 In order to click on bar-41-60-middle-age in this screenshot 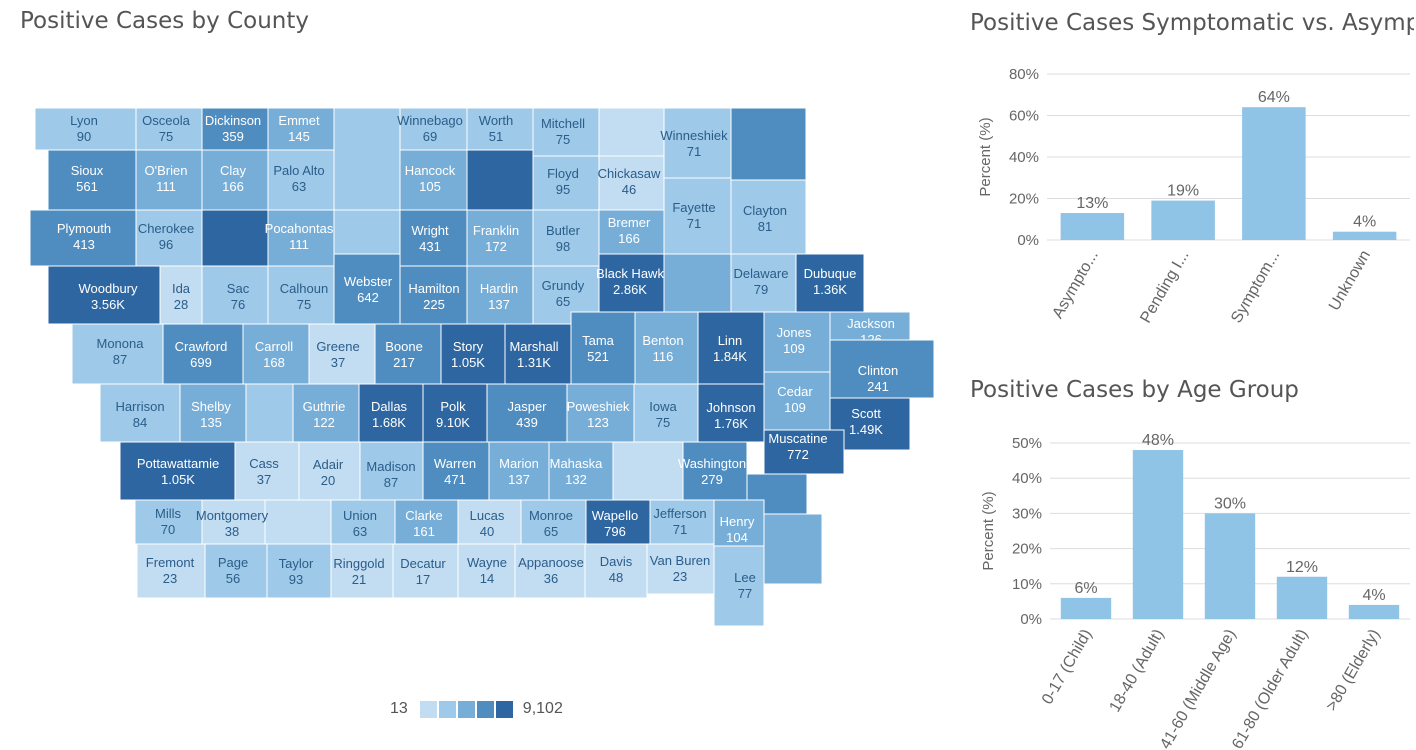, I will do `click(1230, 566)`.